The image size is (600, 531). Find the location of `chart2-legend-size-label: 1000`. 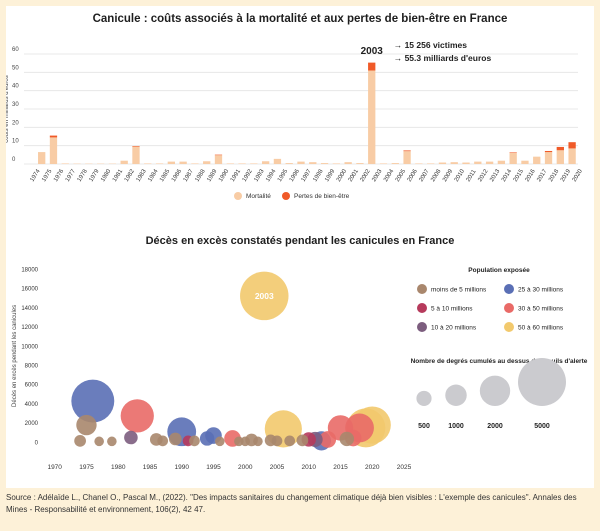

chart2-legend-size-label: 1000 is located at coordinates (456, 426).